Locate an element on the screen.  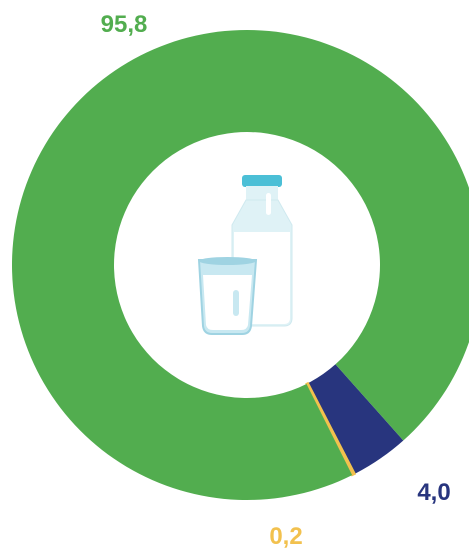
slice-label-0-2: 0,2 is located at coordinates (285, 536).